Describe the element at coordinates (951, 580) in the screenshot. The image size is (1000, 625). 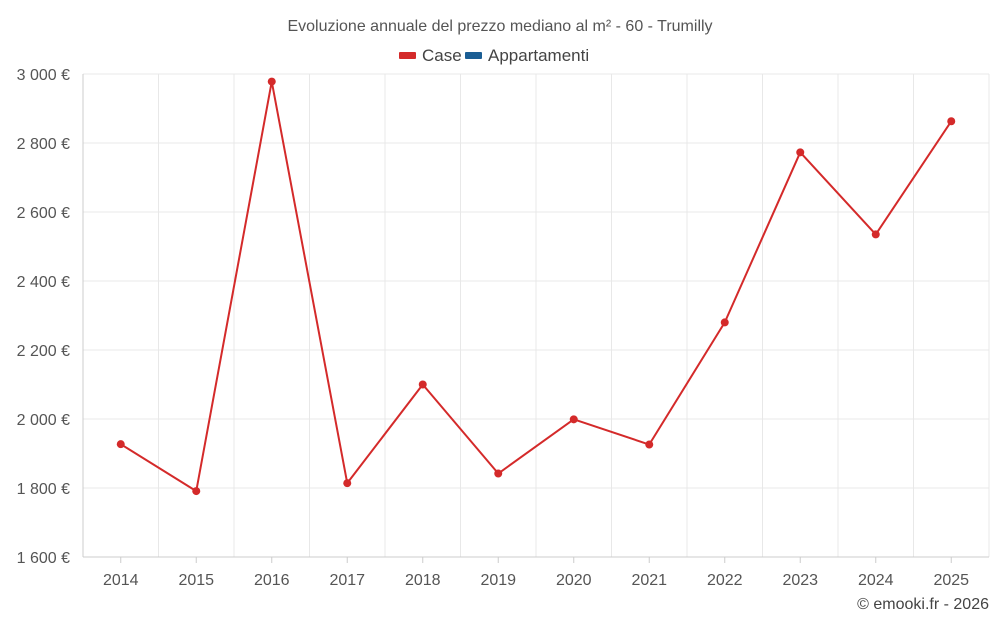
I see `x-tick-label: 2025` at that location.